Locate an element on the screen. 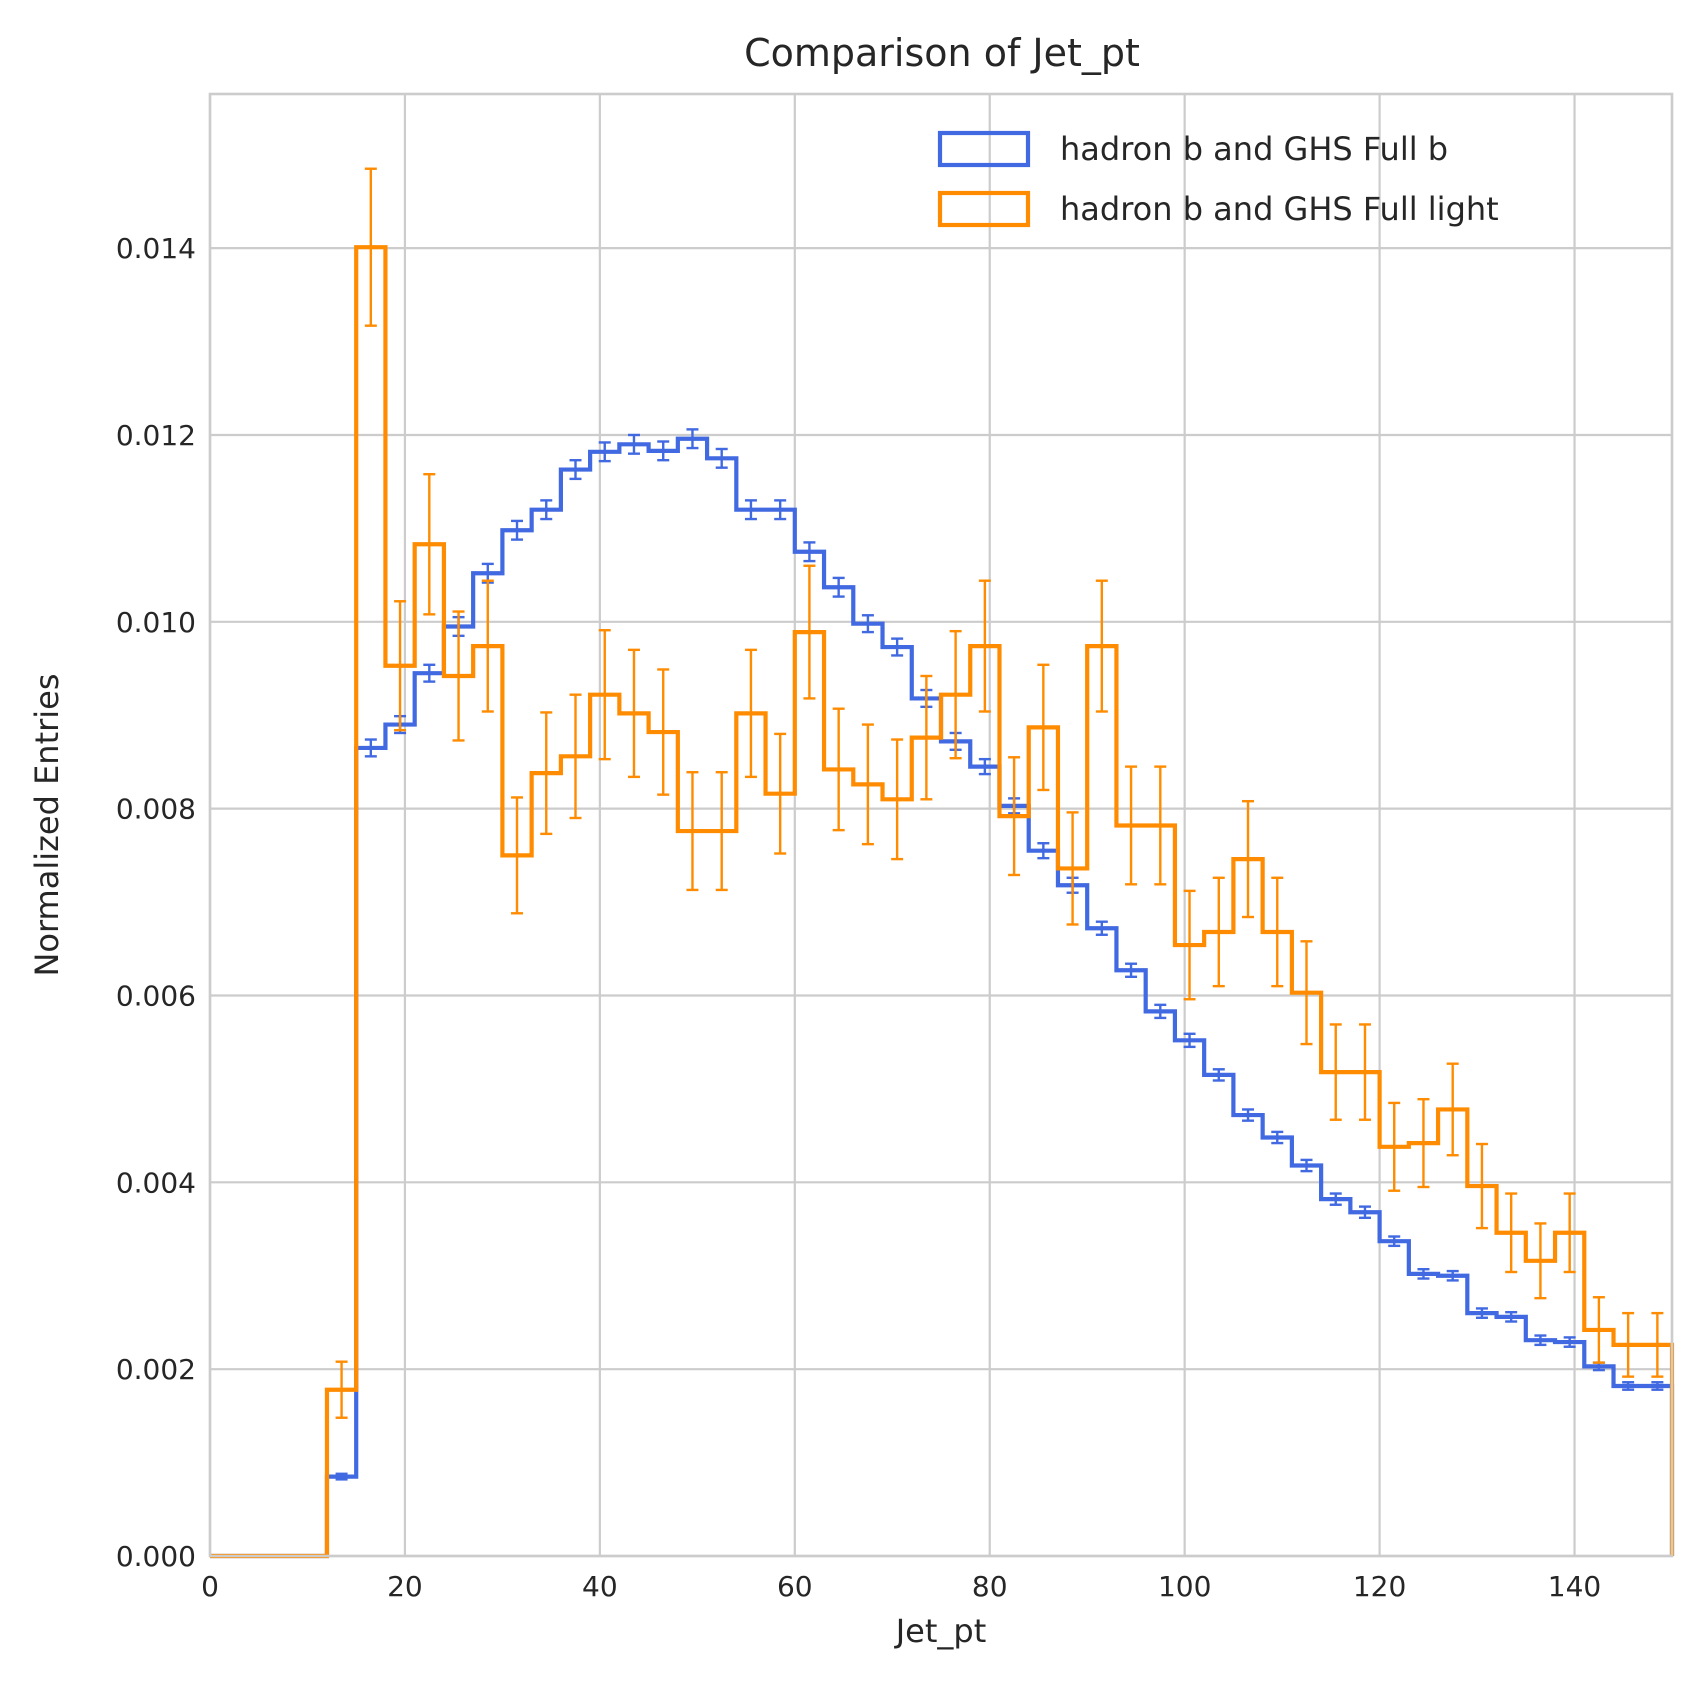 This screenshot has width=1691, height=1687. y-tick-label: 0.000 is located at coordinates (156, 1556).